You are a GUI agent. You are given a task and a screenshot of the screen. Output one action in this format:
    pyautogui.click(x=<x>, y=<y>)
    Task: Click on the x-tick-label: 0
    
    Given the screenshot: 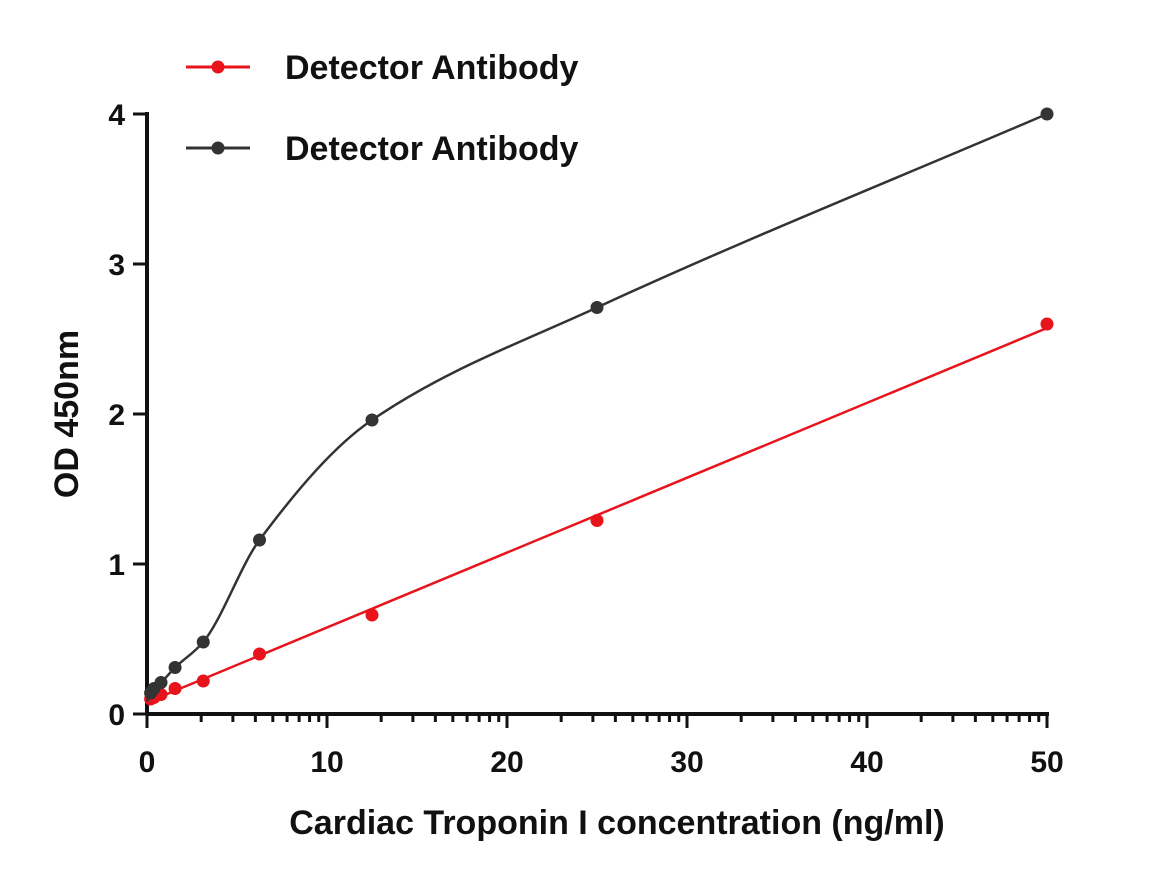 What is the action you would take?
    pyautogui.click(x=147, y=762)
    